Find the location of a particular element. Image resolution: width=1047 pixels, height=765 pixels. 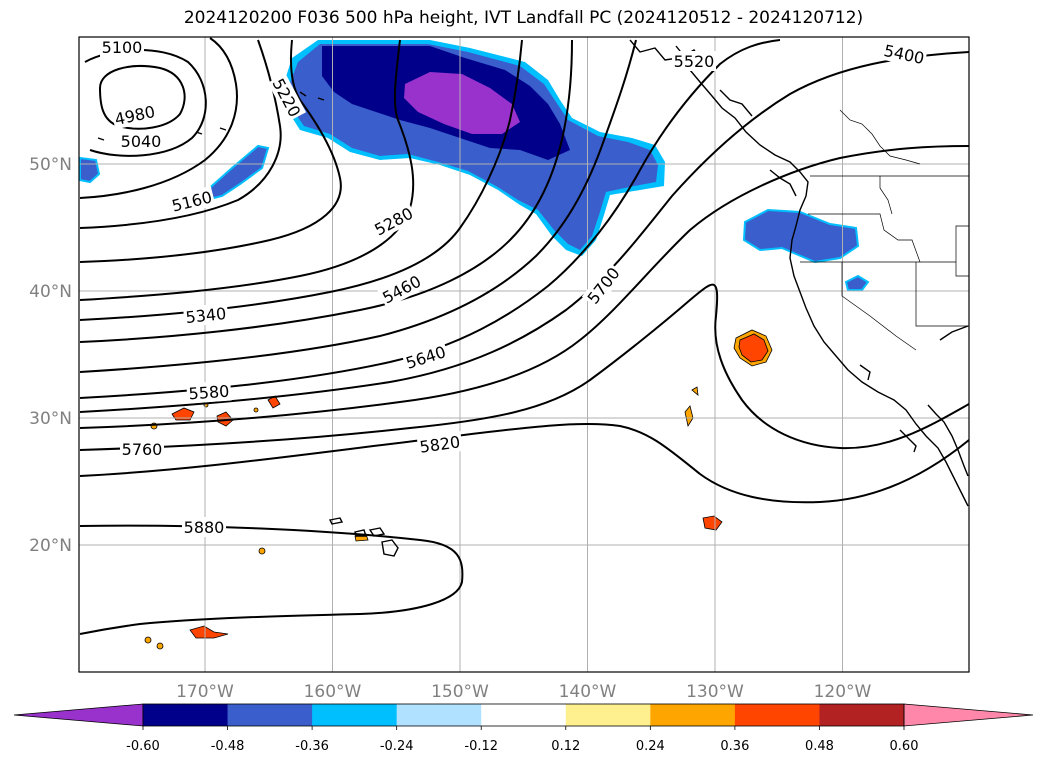

contour-label: 5580 is located at coordinates (209, 392).